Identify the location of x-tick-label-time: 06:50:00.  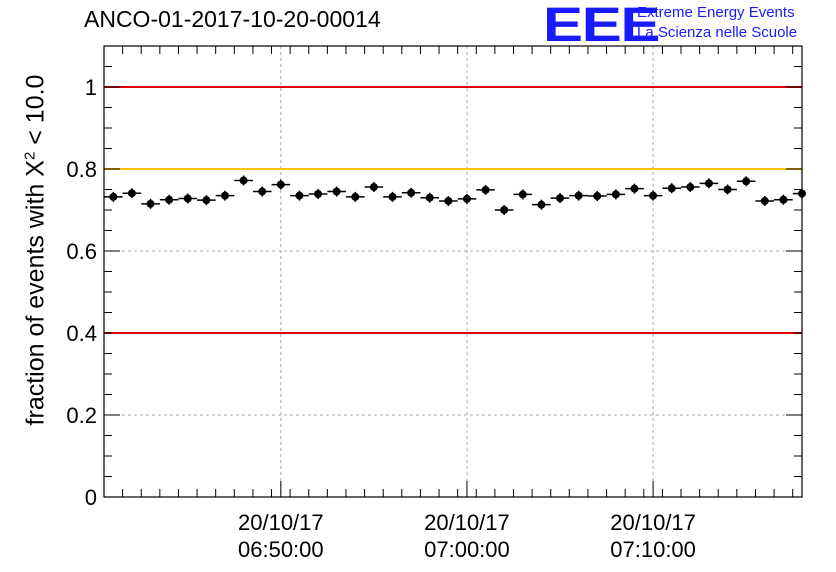
(281, 549).